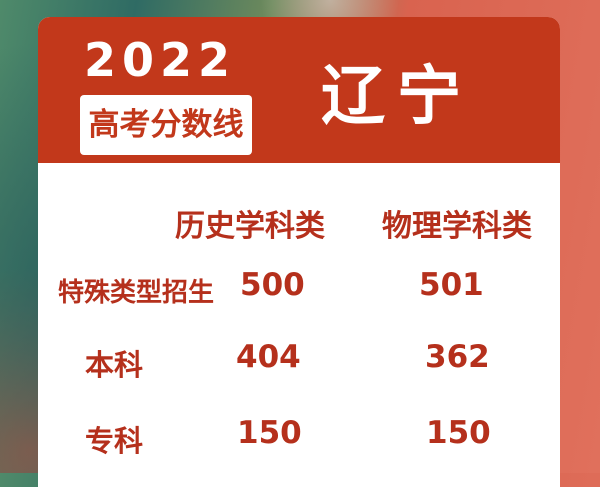 Image resolution: width=600 pixels, height=487 pixels. I want to click on row-label-special: 特殊类型招生, so click(136, 293).